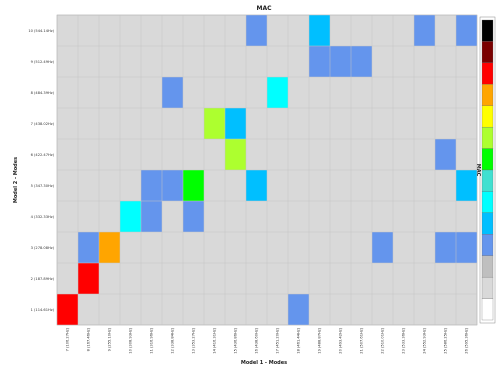 Image resolution: width=497 pixels, height=367 pixels. What do you see at coordinates (43, 186) in the screenshot?
I see `y-tick-label: 5 (347.30Hz)` at bounding box center [43, 186].